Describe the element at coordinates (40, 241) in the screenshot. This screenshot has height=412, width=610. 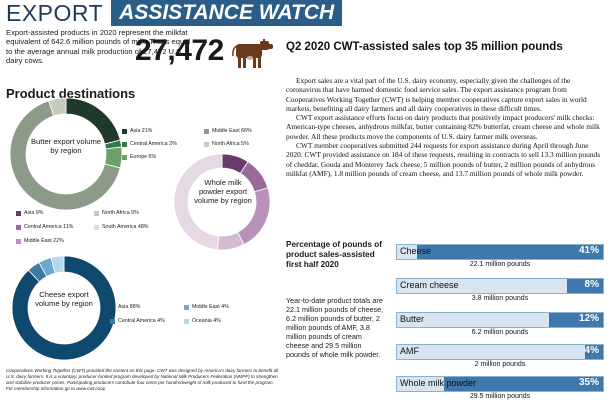
I see `legend-wmp-middle-east: Middle East 22%` at that location.